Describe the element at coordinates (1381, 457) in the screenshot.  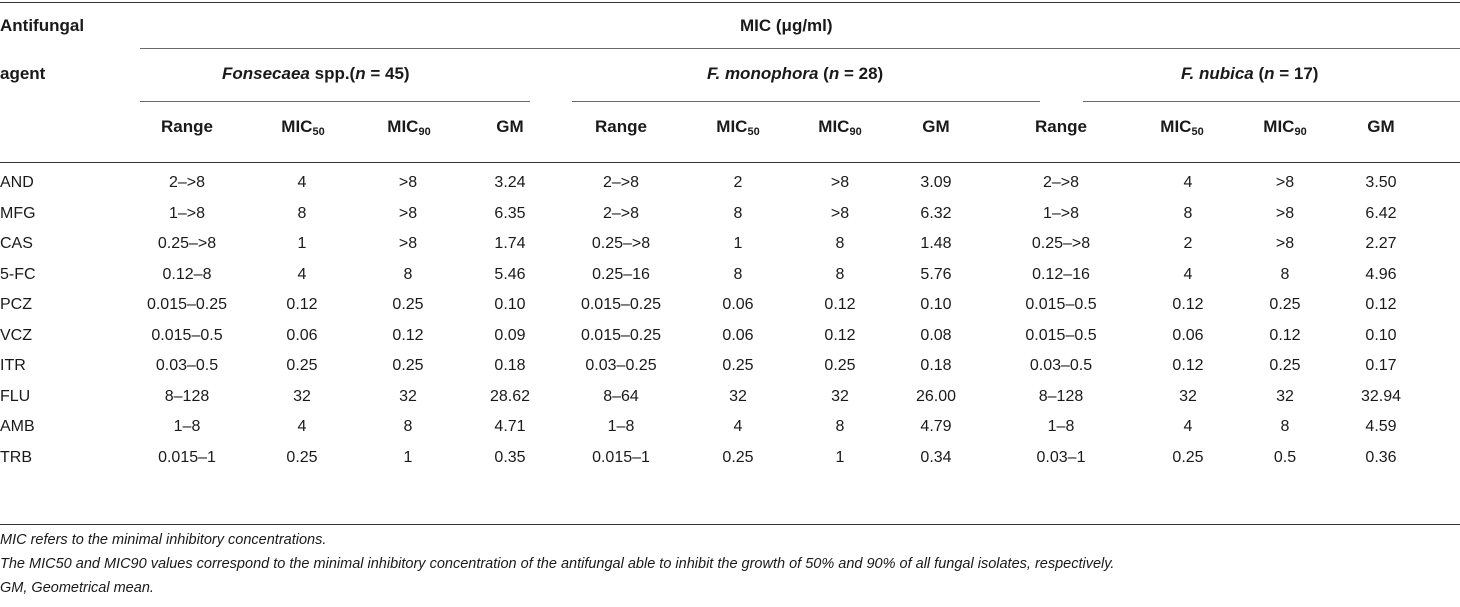
I see `gm-cell: 0.36` at that location.